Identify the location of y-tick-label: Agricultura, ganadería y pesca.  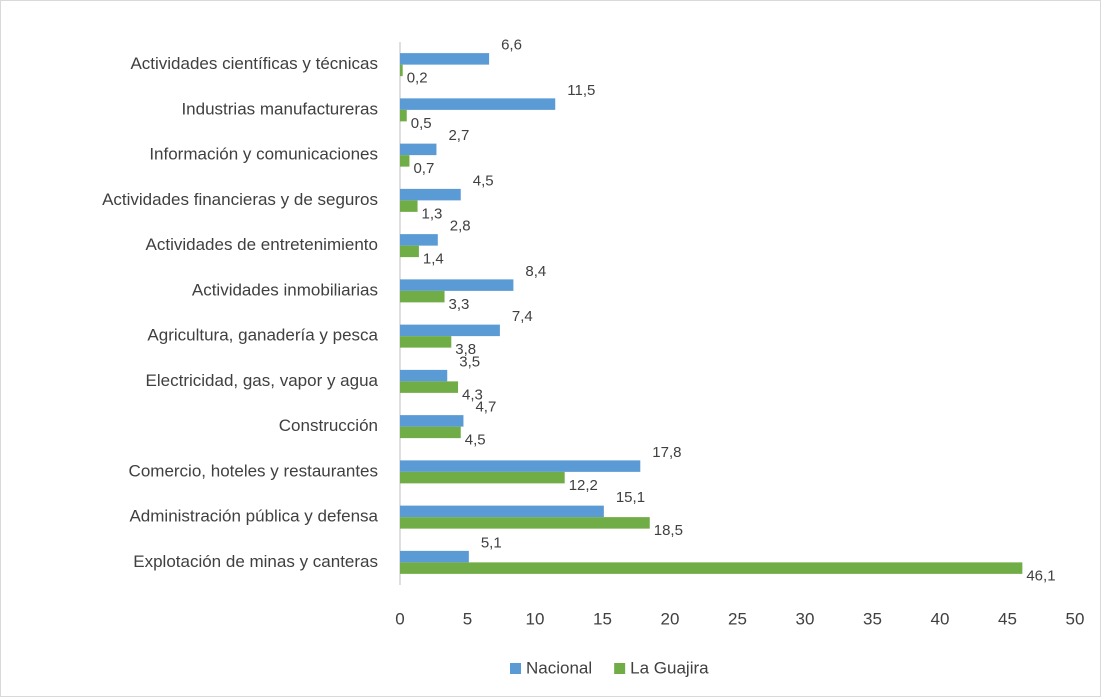
(262, 335).